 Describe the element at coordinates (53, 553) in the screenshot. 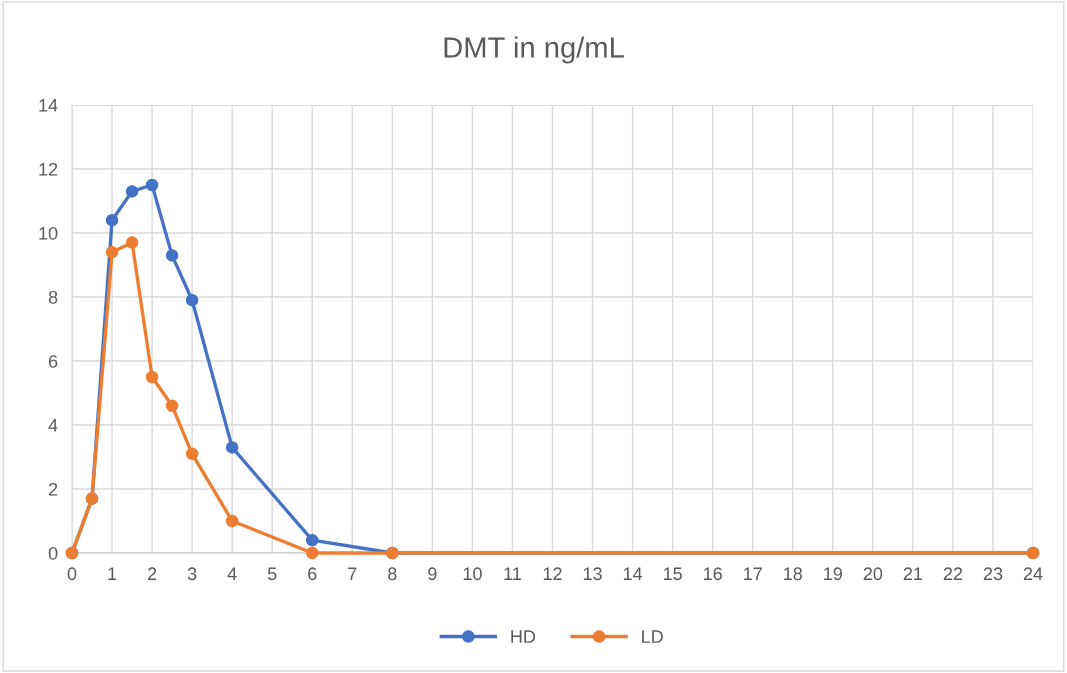

I see `y-tick-label: 0` at that location.